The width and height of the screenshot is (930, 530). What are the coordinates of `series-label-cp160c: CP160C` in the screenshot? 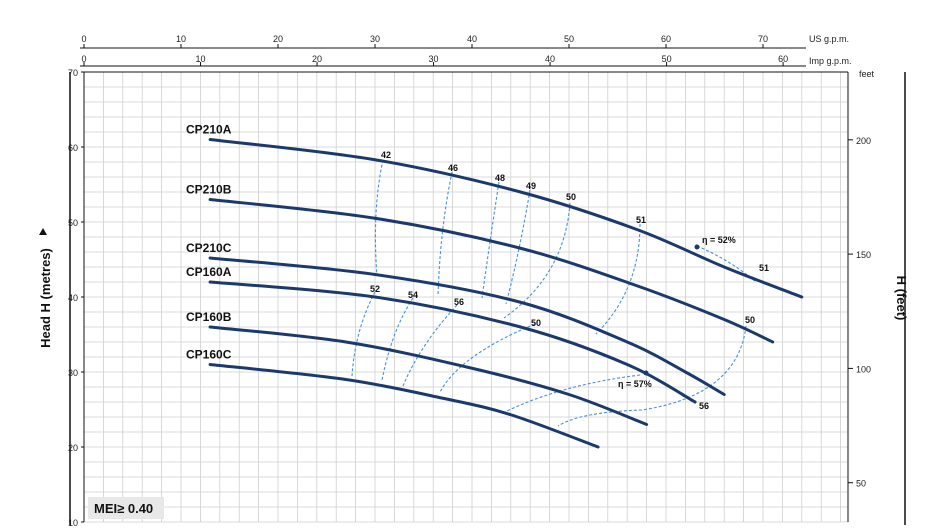 It's located at (209, 355).